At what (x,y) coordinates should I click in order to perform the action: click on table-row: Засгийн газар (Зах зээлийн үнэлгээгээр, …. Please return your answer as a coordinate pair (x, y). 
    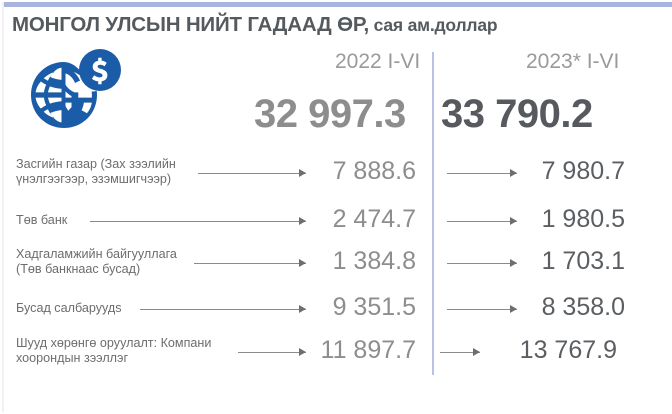
    Looking at the image, I should click on (336, 177).